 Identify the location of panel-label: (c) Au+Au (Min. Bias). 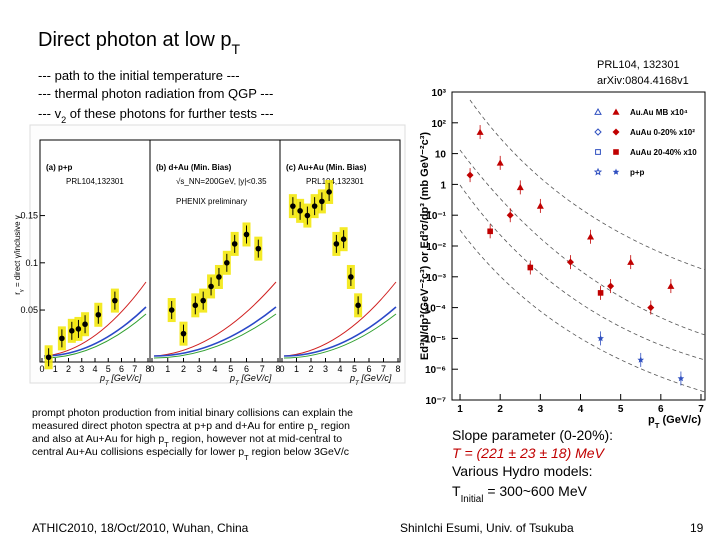
(326, 167).